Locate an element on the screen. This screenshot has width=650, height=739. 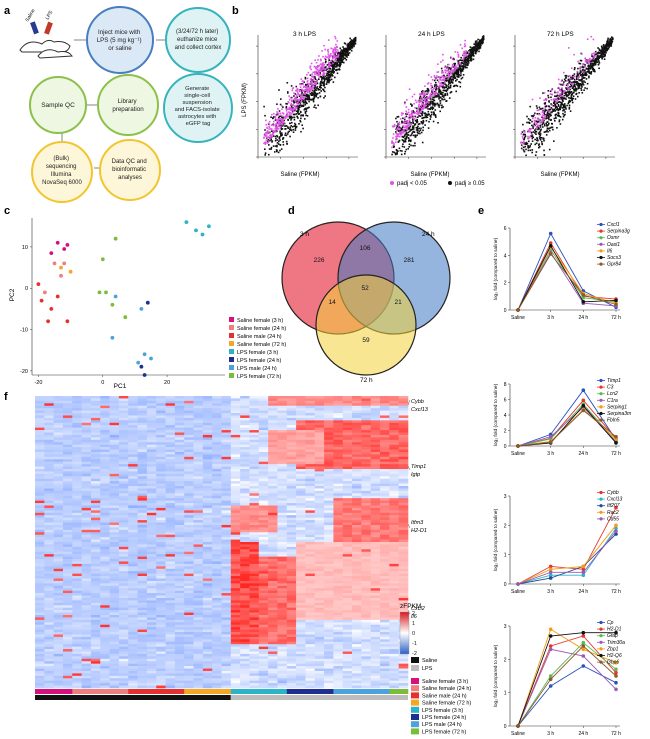
series-point is located at coordinates (583, 642).